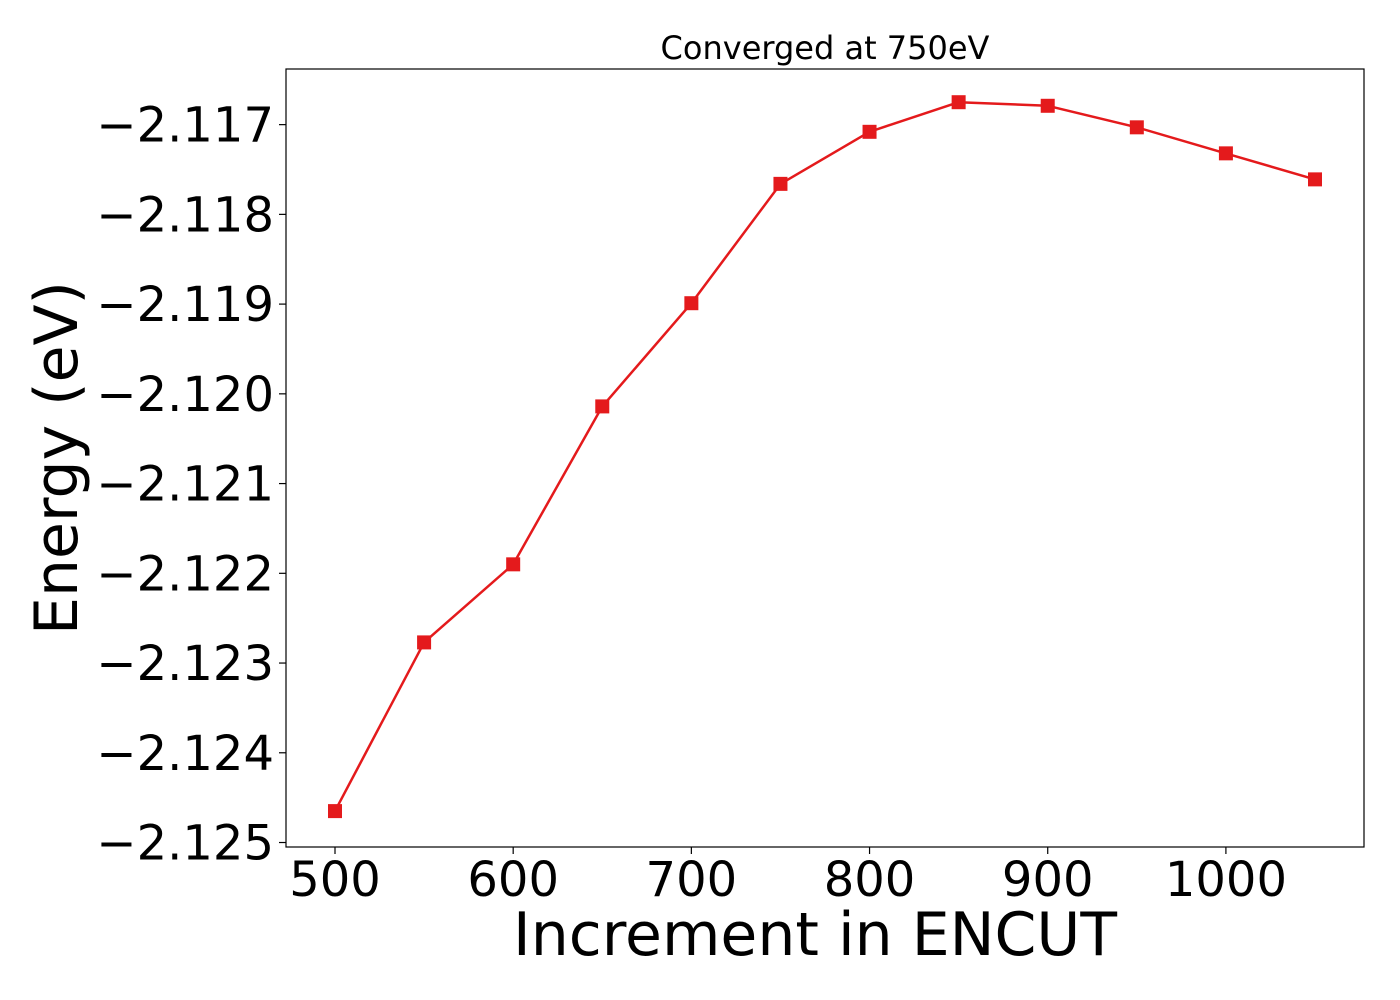 The width and height of the screenshot is (1400, 1000). What do you see at coordinates (185, 485) in the screenshot?
I see `y-tick-label: −2.121` at bounding box center [185, 485].